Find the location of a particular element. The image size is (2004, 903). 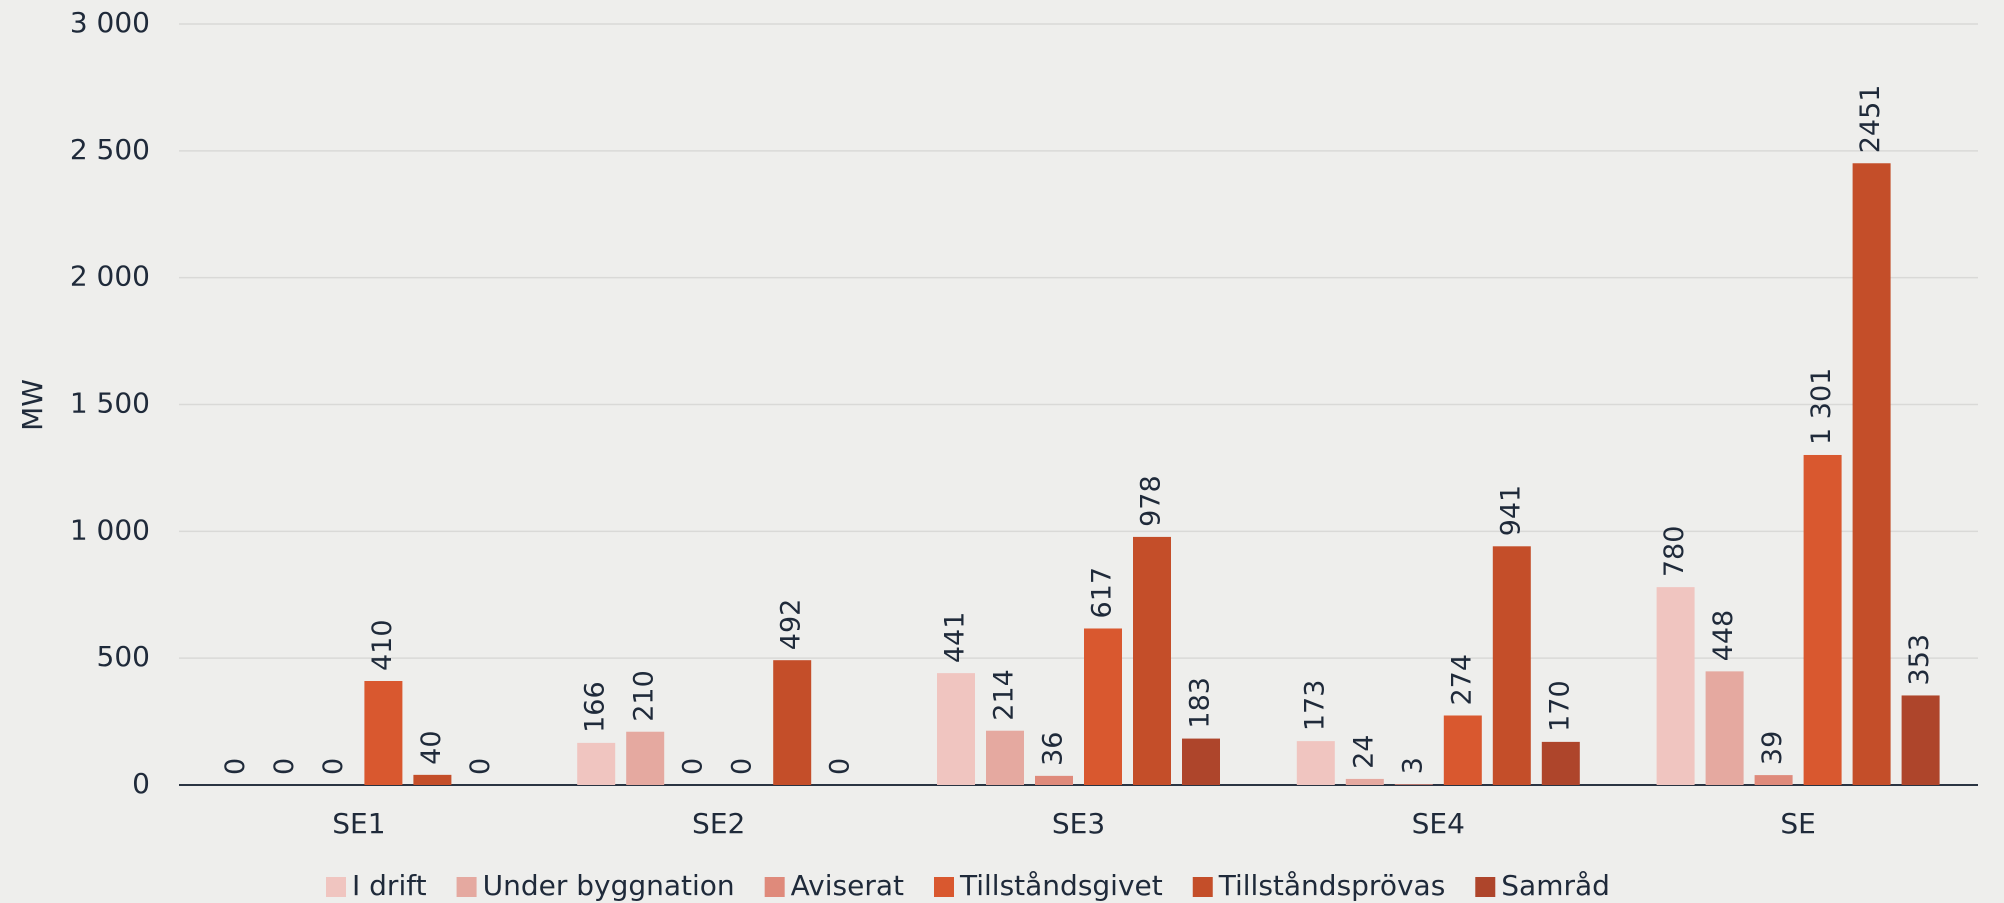

value-label: 210 is located at coordinates (644, 696).